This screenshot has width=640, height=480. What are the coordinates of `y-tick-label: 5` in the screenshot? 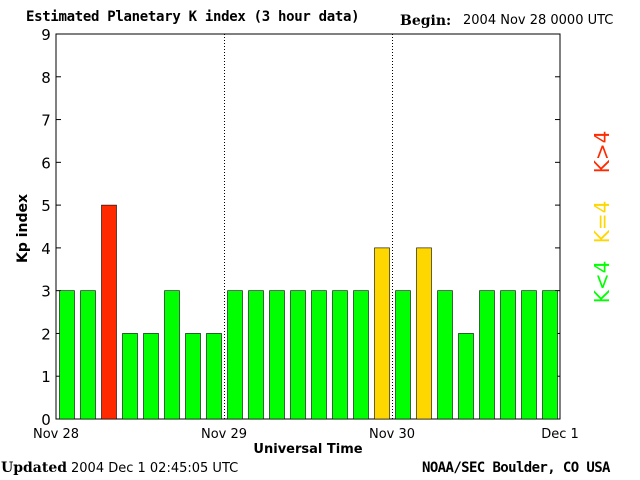 It's located at (46, 206).